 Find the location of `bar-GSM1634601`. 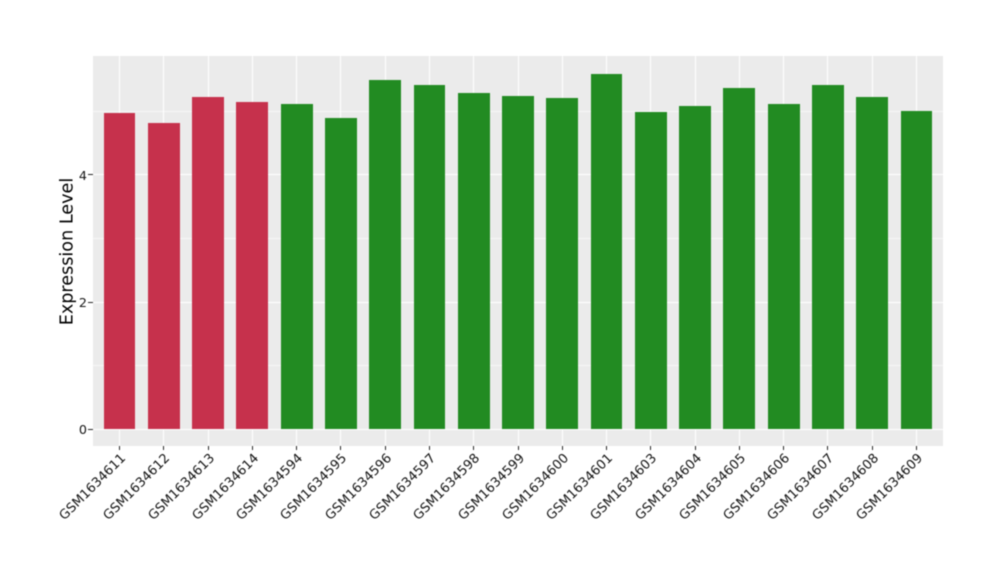

bar-GSM1634601 is located at coordinates (606, 251).